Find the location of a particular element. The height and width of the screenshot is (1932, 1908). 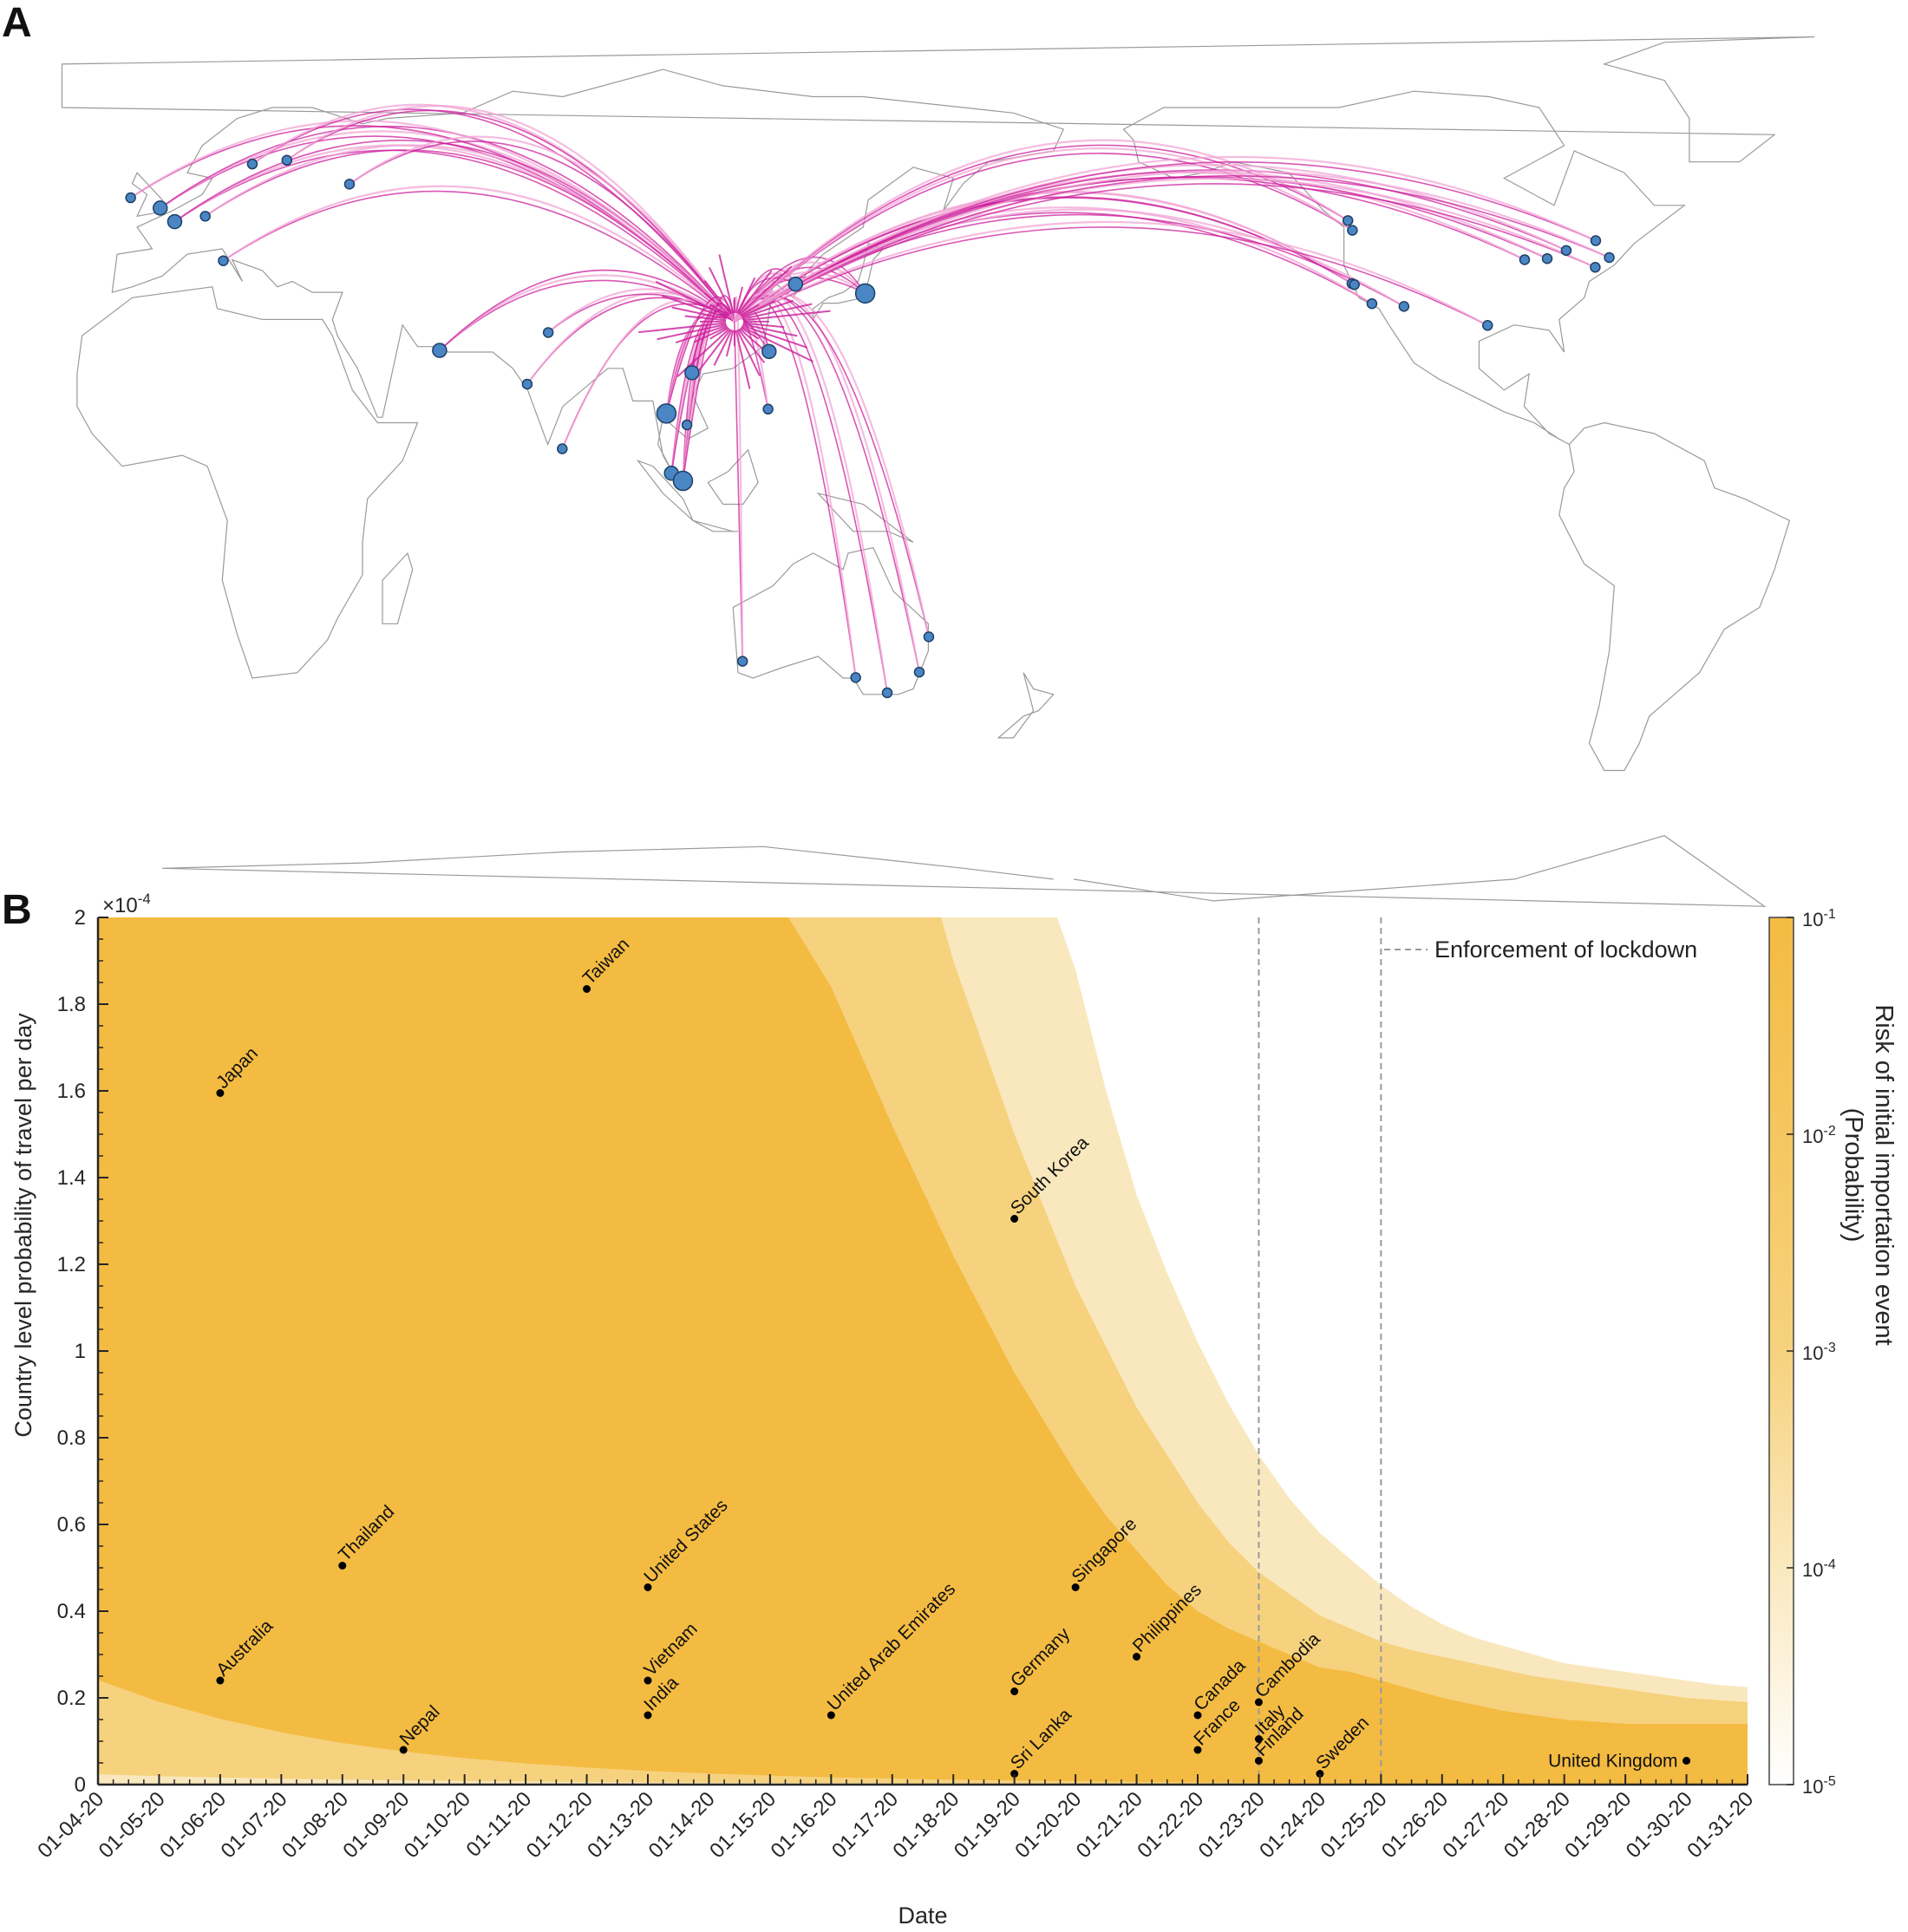

point-label-united-kingdom: United Kingdom is located at coordinates (1612, 1762).